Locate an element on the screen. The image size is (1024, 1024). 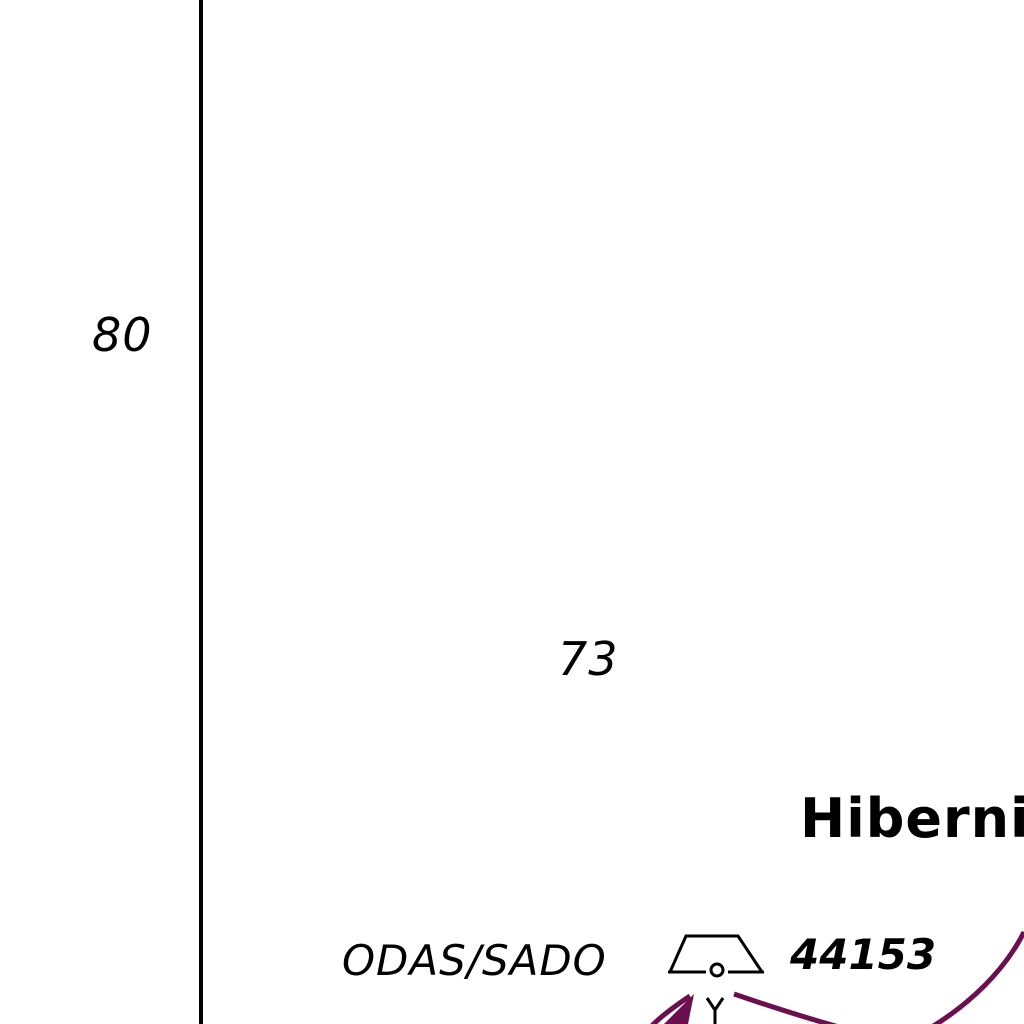
buoy-id-label: 44153 is located at coordinates (863, 954).